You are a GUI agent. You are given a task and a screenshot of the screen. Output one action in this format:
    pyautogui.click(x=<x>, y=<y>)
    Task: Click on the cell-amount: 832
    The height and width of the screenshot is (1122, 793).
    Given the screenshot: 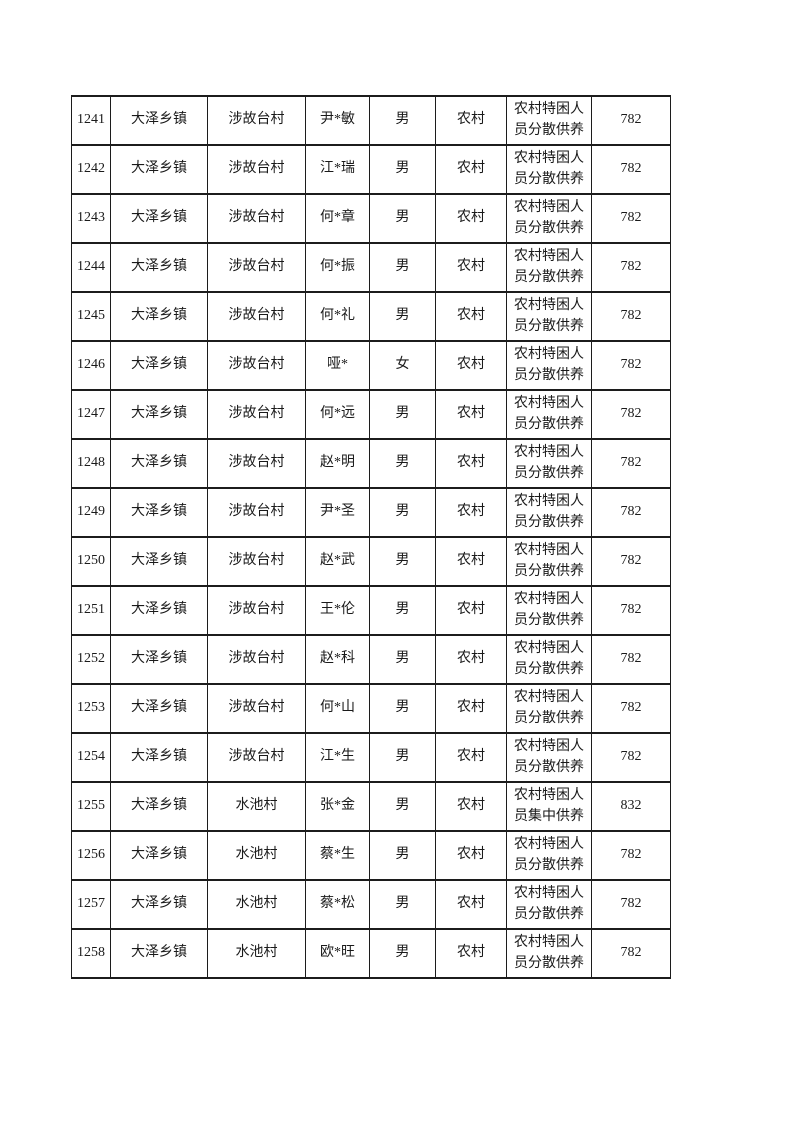 What is the action you would take?
    pyautogui.click(x=631, y=806)
    